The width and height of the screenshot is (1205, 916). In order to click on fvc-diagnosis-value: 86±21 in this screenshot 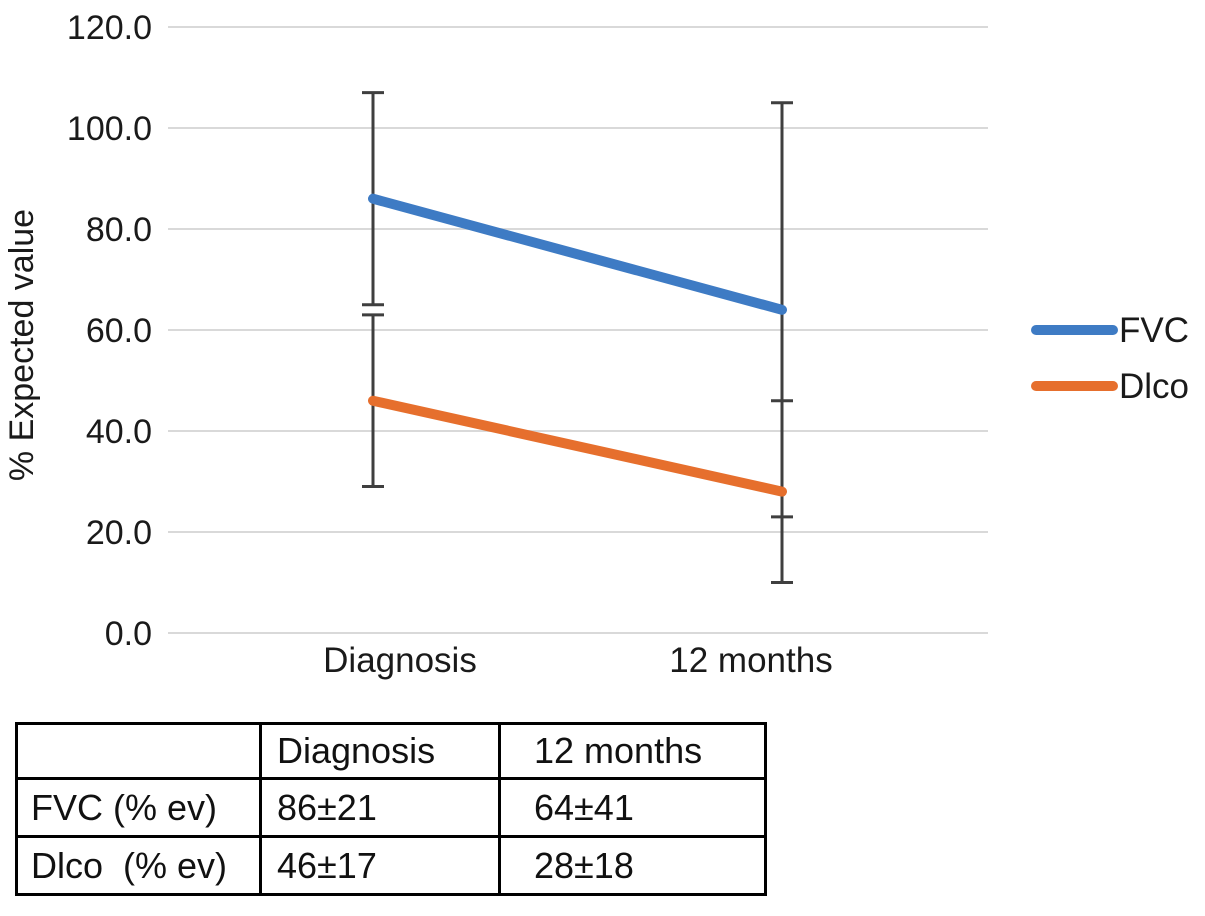, I will do `click(380, 807)`.